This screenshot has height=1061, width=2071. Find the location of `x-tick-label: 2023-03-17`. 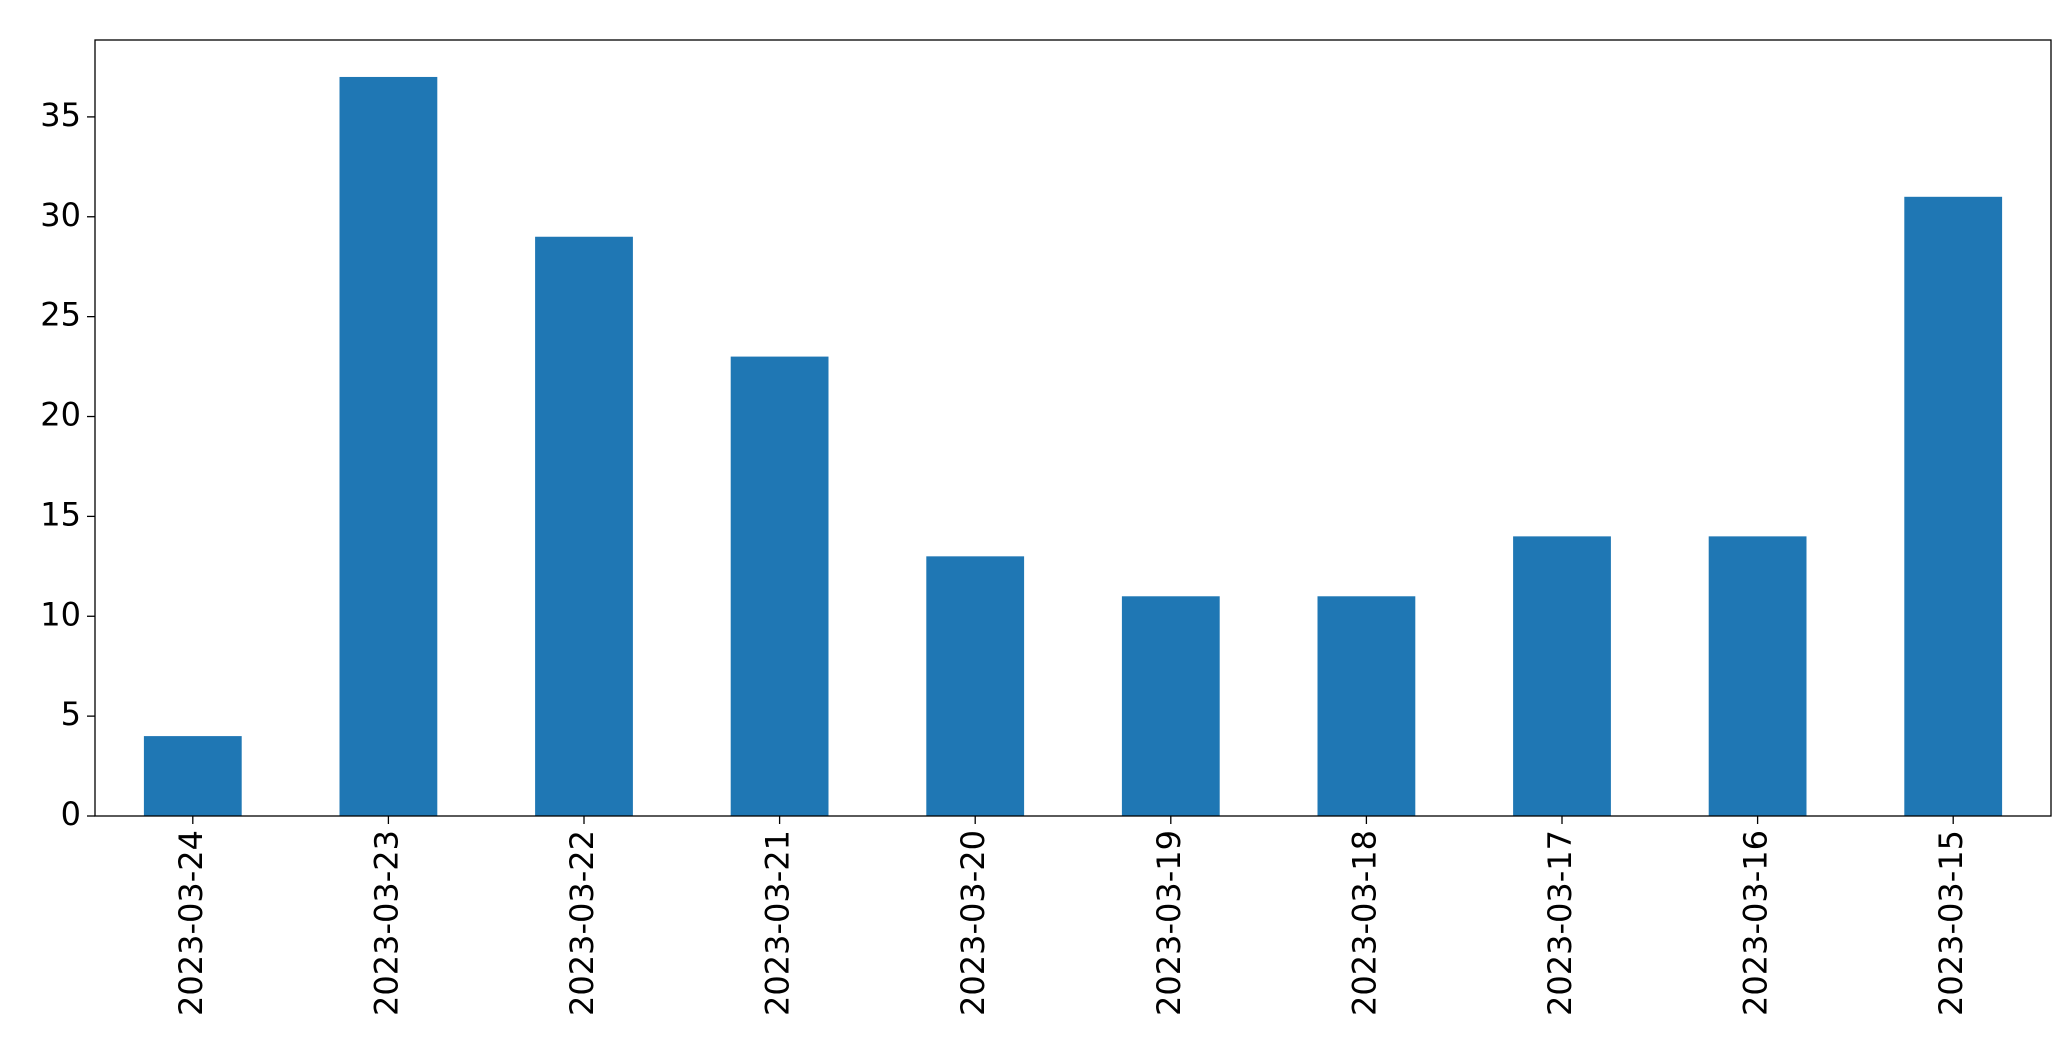

x-tick-label: 2023-03-17 is located at coordinates (1560, 923).